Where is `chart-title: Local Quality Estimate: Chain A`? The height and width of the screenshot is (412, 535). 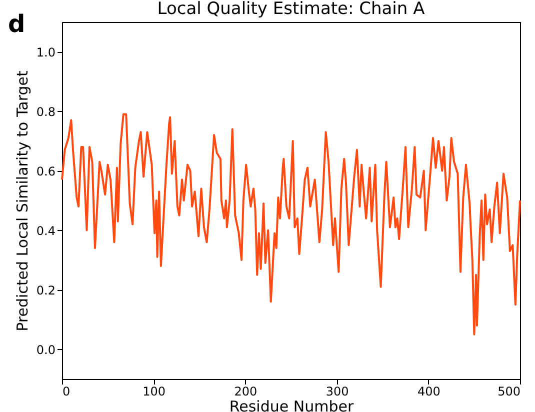 chart-title: Local Quality Estimate: Chain A is located at coordinates (291, 9).